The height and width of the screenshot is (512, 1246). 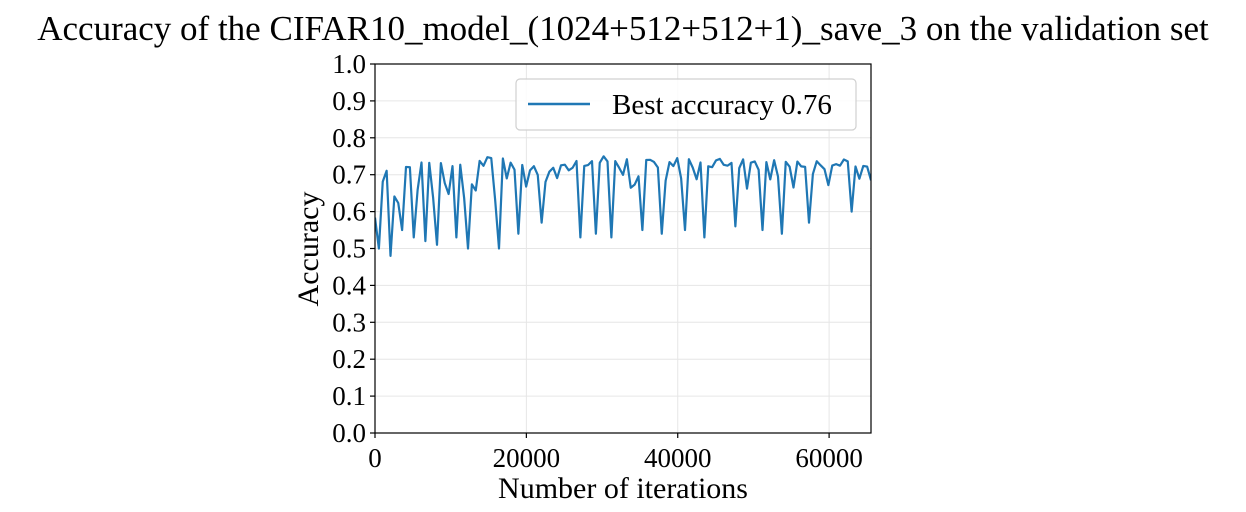 I want to click on x-axis-label: Number of iterations, so click(x=623, y=488).